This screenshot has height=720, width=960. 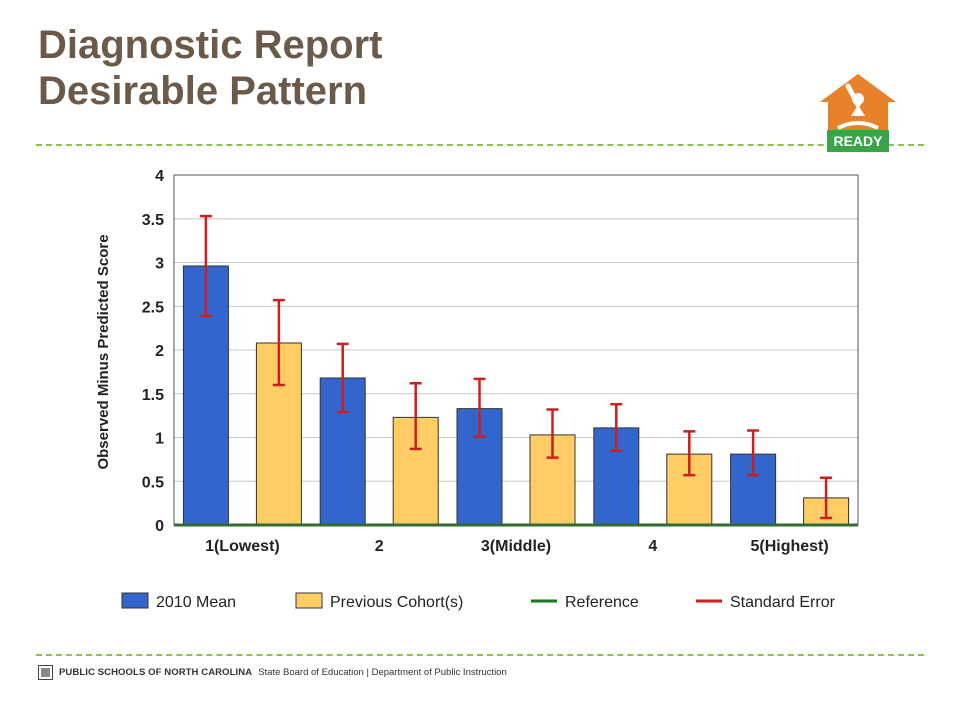 I want to click on x-tick-label: 2, so click(x=379, y=546).